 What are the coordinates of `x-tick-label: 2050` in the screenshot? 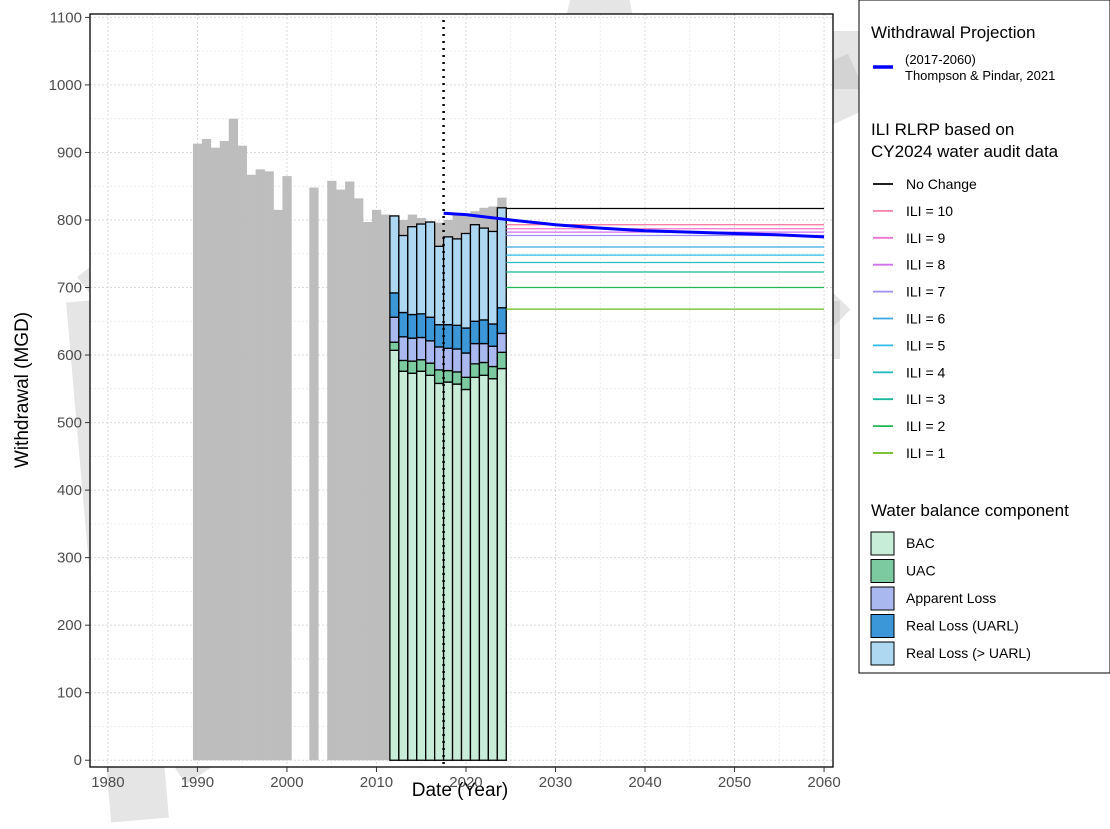 It's located at (734, 782).